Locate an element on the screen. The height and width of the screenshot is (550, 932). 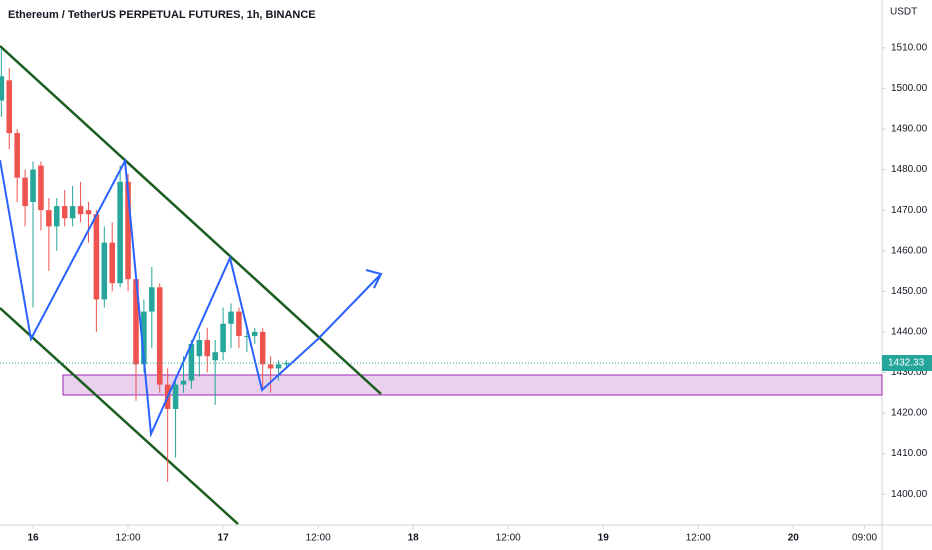
y-tick-label: 1410.00 is located at coordinates (909, 453).